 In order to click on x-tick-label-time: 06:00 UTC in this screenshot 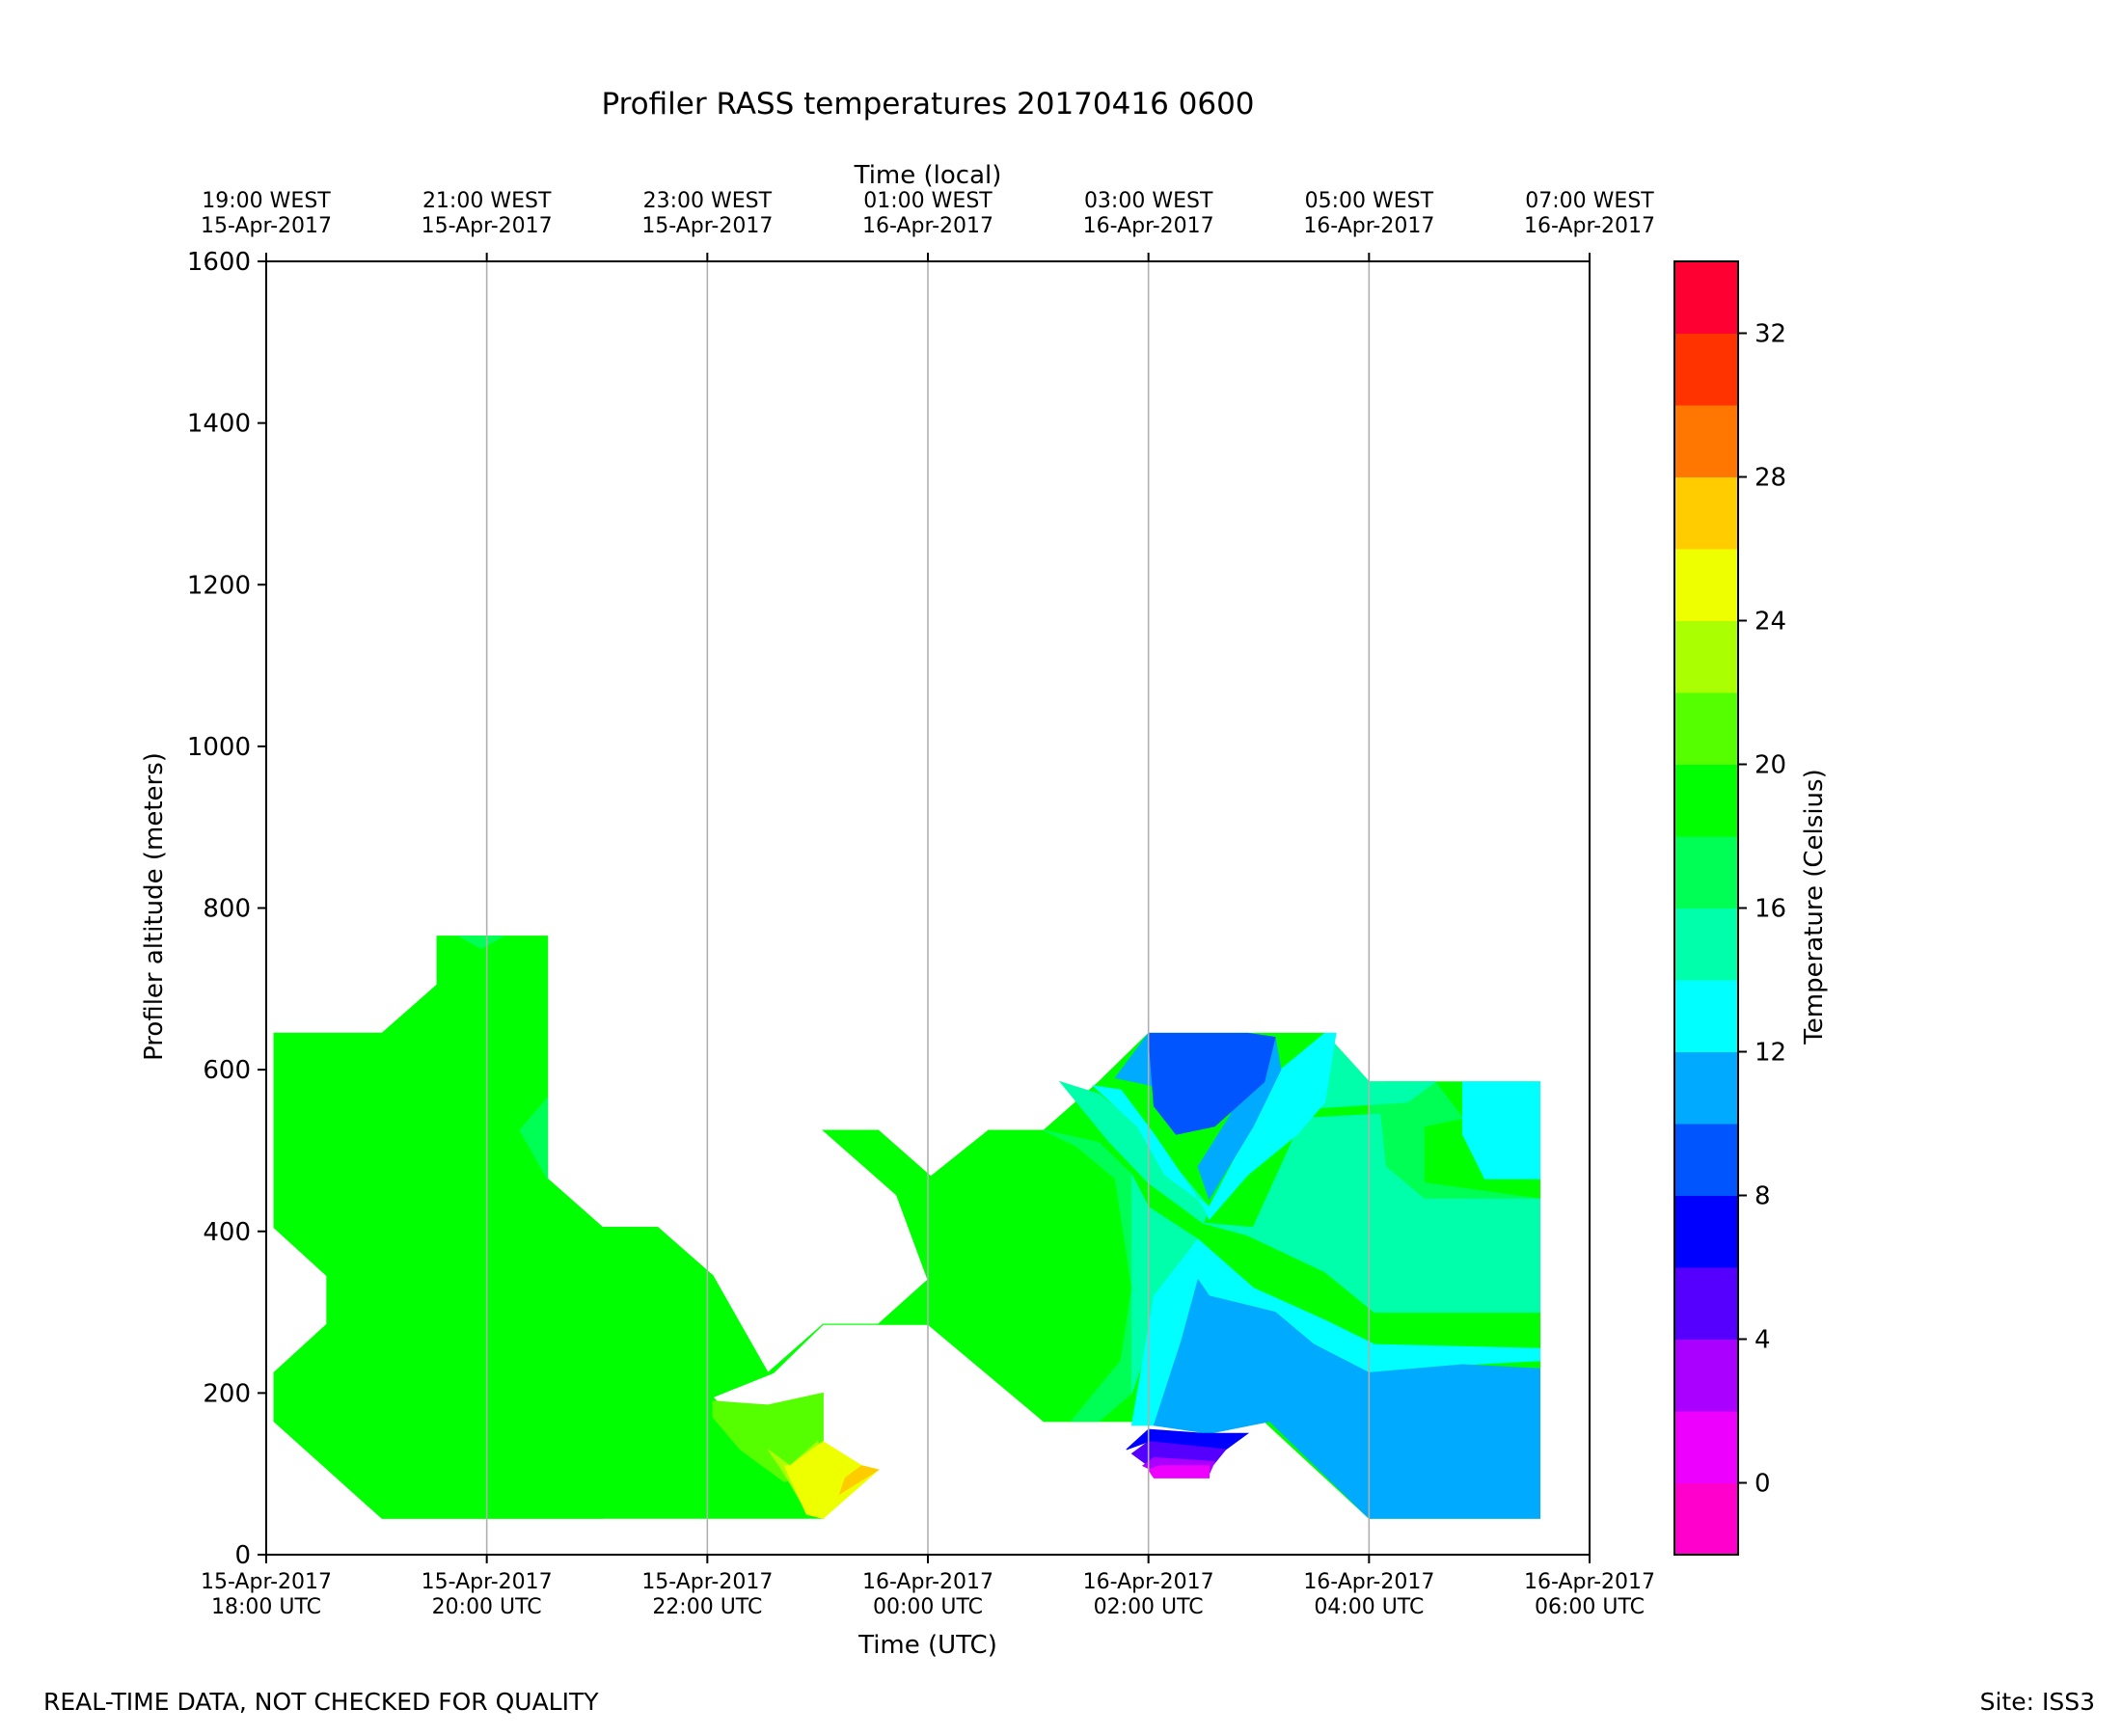, I will do `click(1590, 1607)`.